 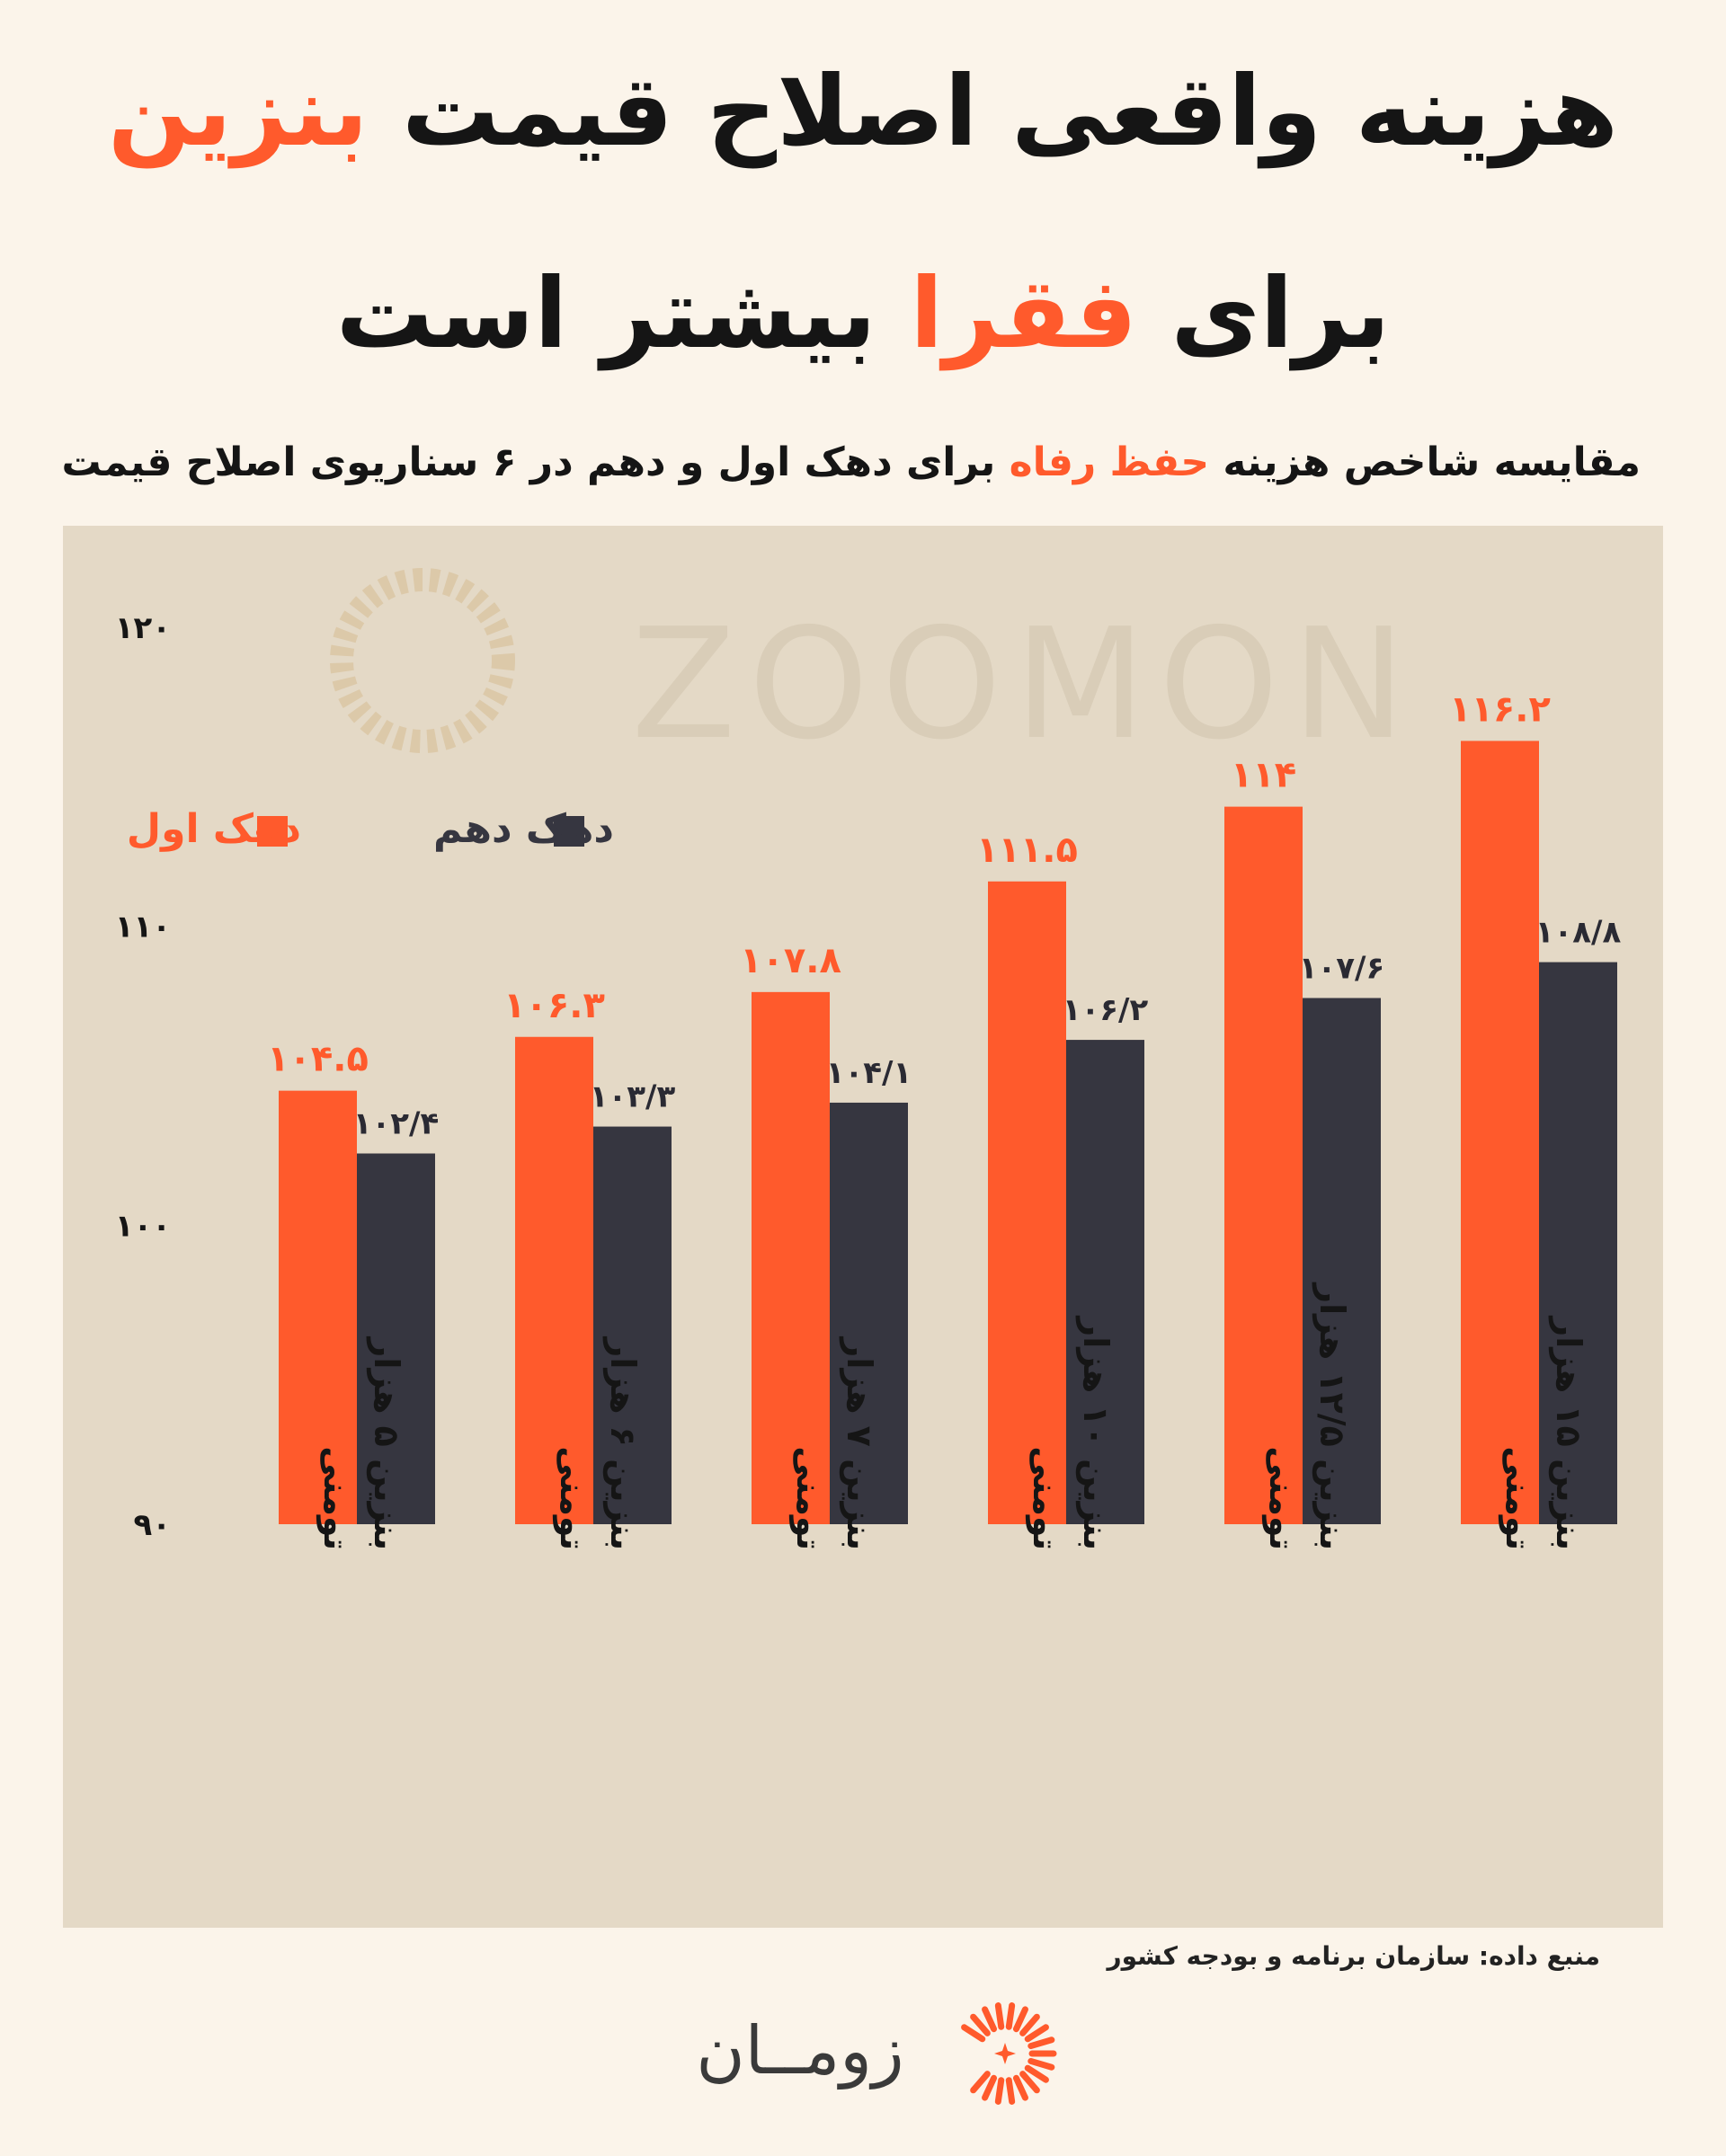 What do you see at coordinates (554, 1006) in the screenshot?
I see `data-label-first-decile: ۱۰۶.۳` at bounding box center [554, 1006].